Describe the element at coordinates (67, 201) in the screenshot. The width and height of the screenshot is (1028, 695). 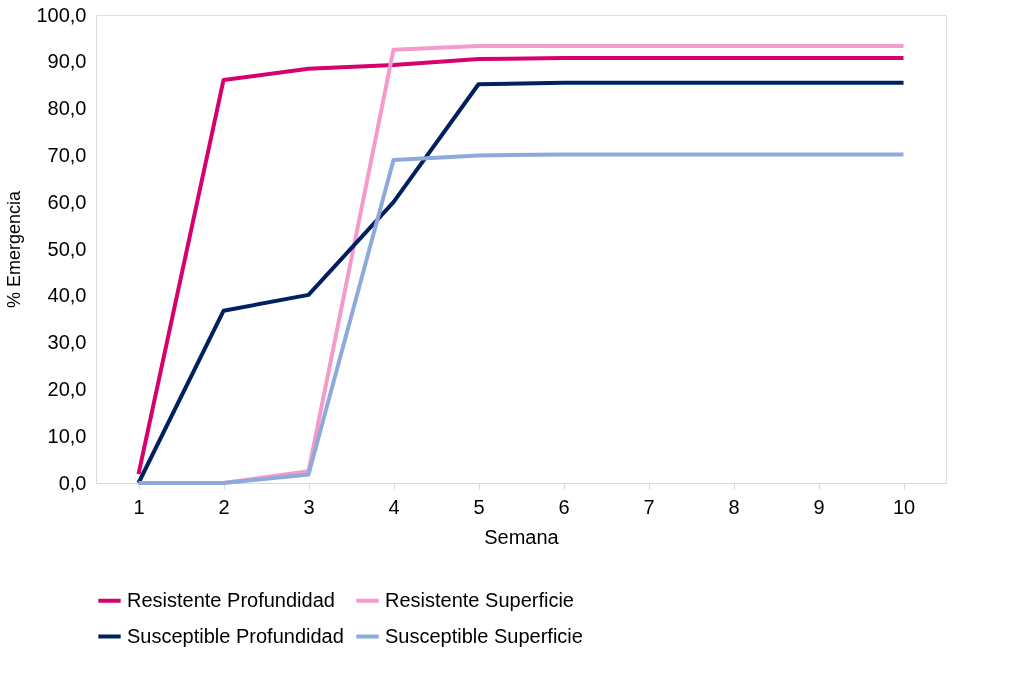
I see `y-tick-label: 60,0` at that location.